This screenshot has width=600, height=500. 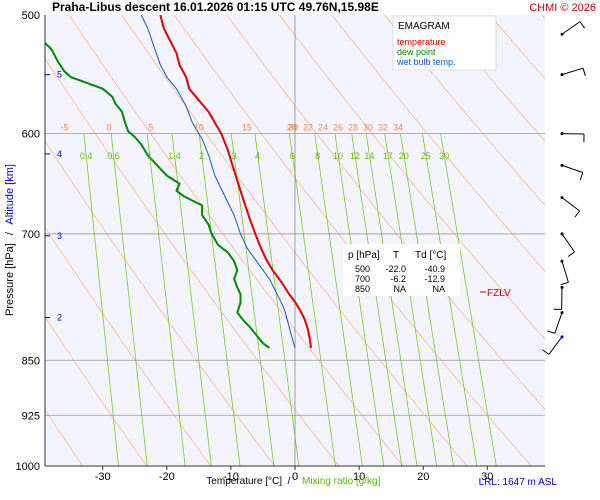 I want to click on altitude-tick-label: 3, so click(x=59, y=236).